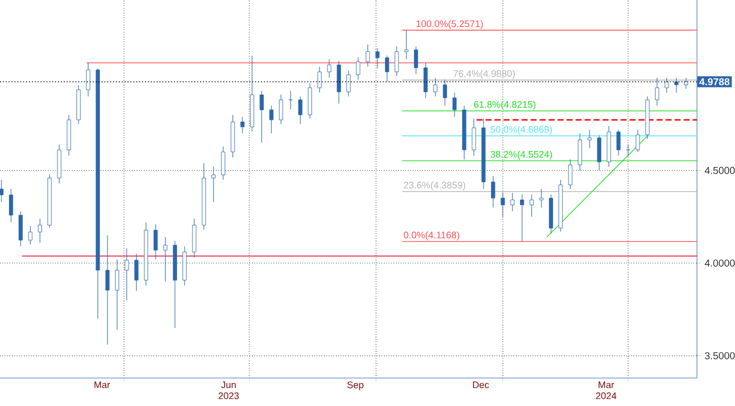 The height and width of the screenshot is (406, 735). Describe the element at coordinates (449, 24) in the screenshot. I see `series-label: 100.0%(5.2571)` at that location.